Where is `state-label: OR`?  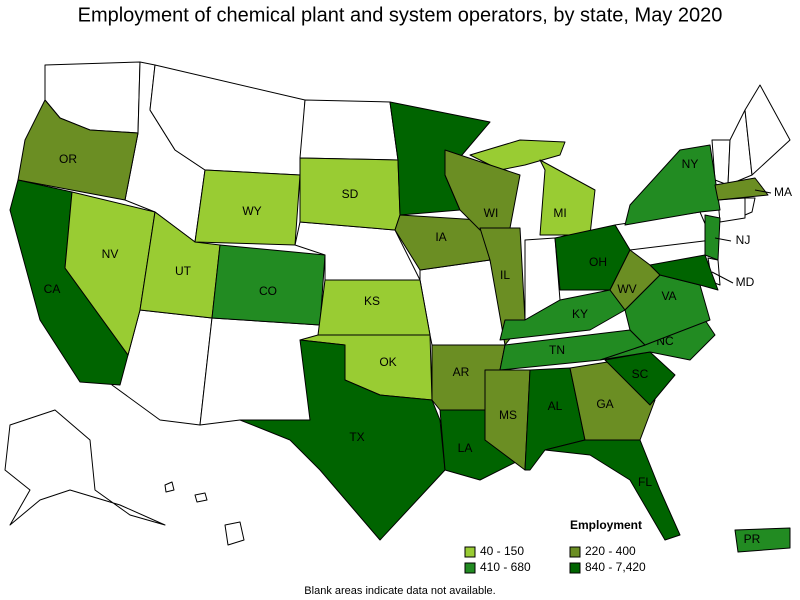 state-label: OR is located at coordinates (68, 159).